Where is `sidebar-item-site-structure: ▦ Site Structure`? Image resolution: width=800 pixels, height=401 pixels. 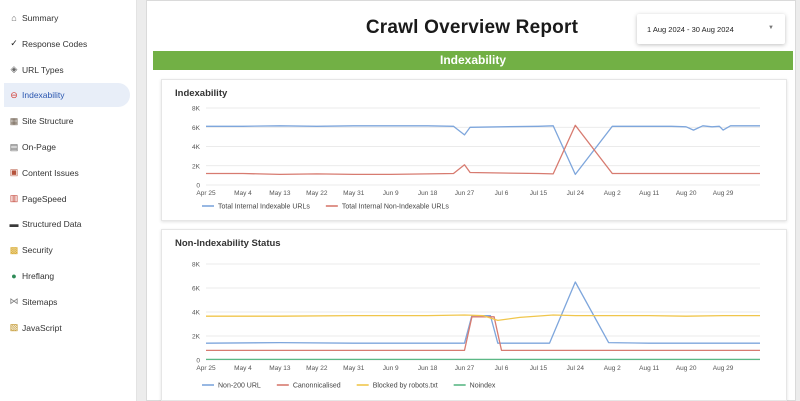 sidebar-item-site-structure: ▦ Site Structure is located at coordinates (67, 121).